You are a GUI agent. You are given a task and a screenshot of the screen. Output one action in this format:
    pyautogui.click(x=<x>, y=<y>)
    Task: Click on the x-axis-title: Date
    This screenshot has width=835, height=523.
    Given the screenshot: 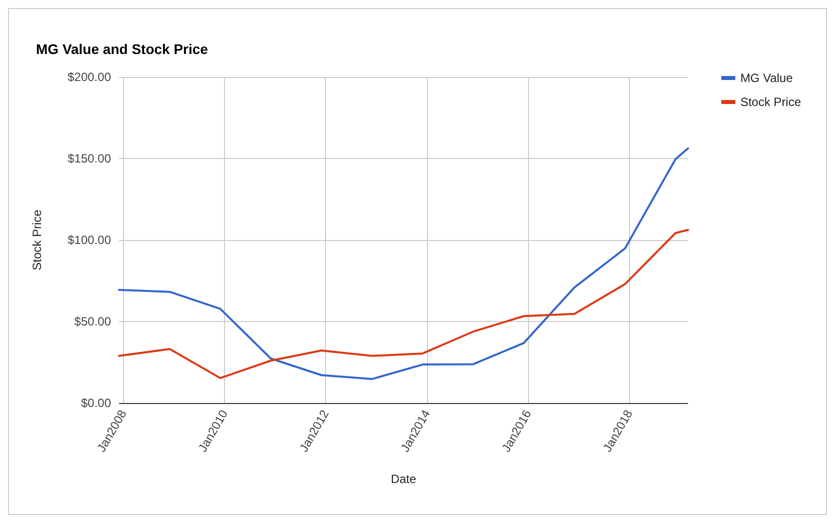 What is the action you would take?
    pyautogui.click(x=403, y=479)
    